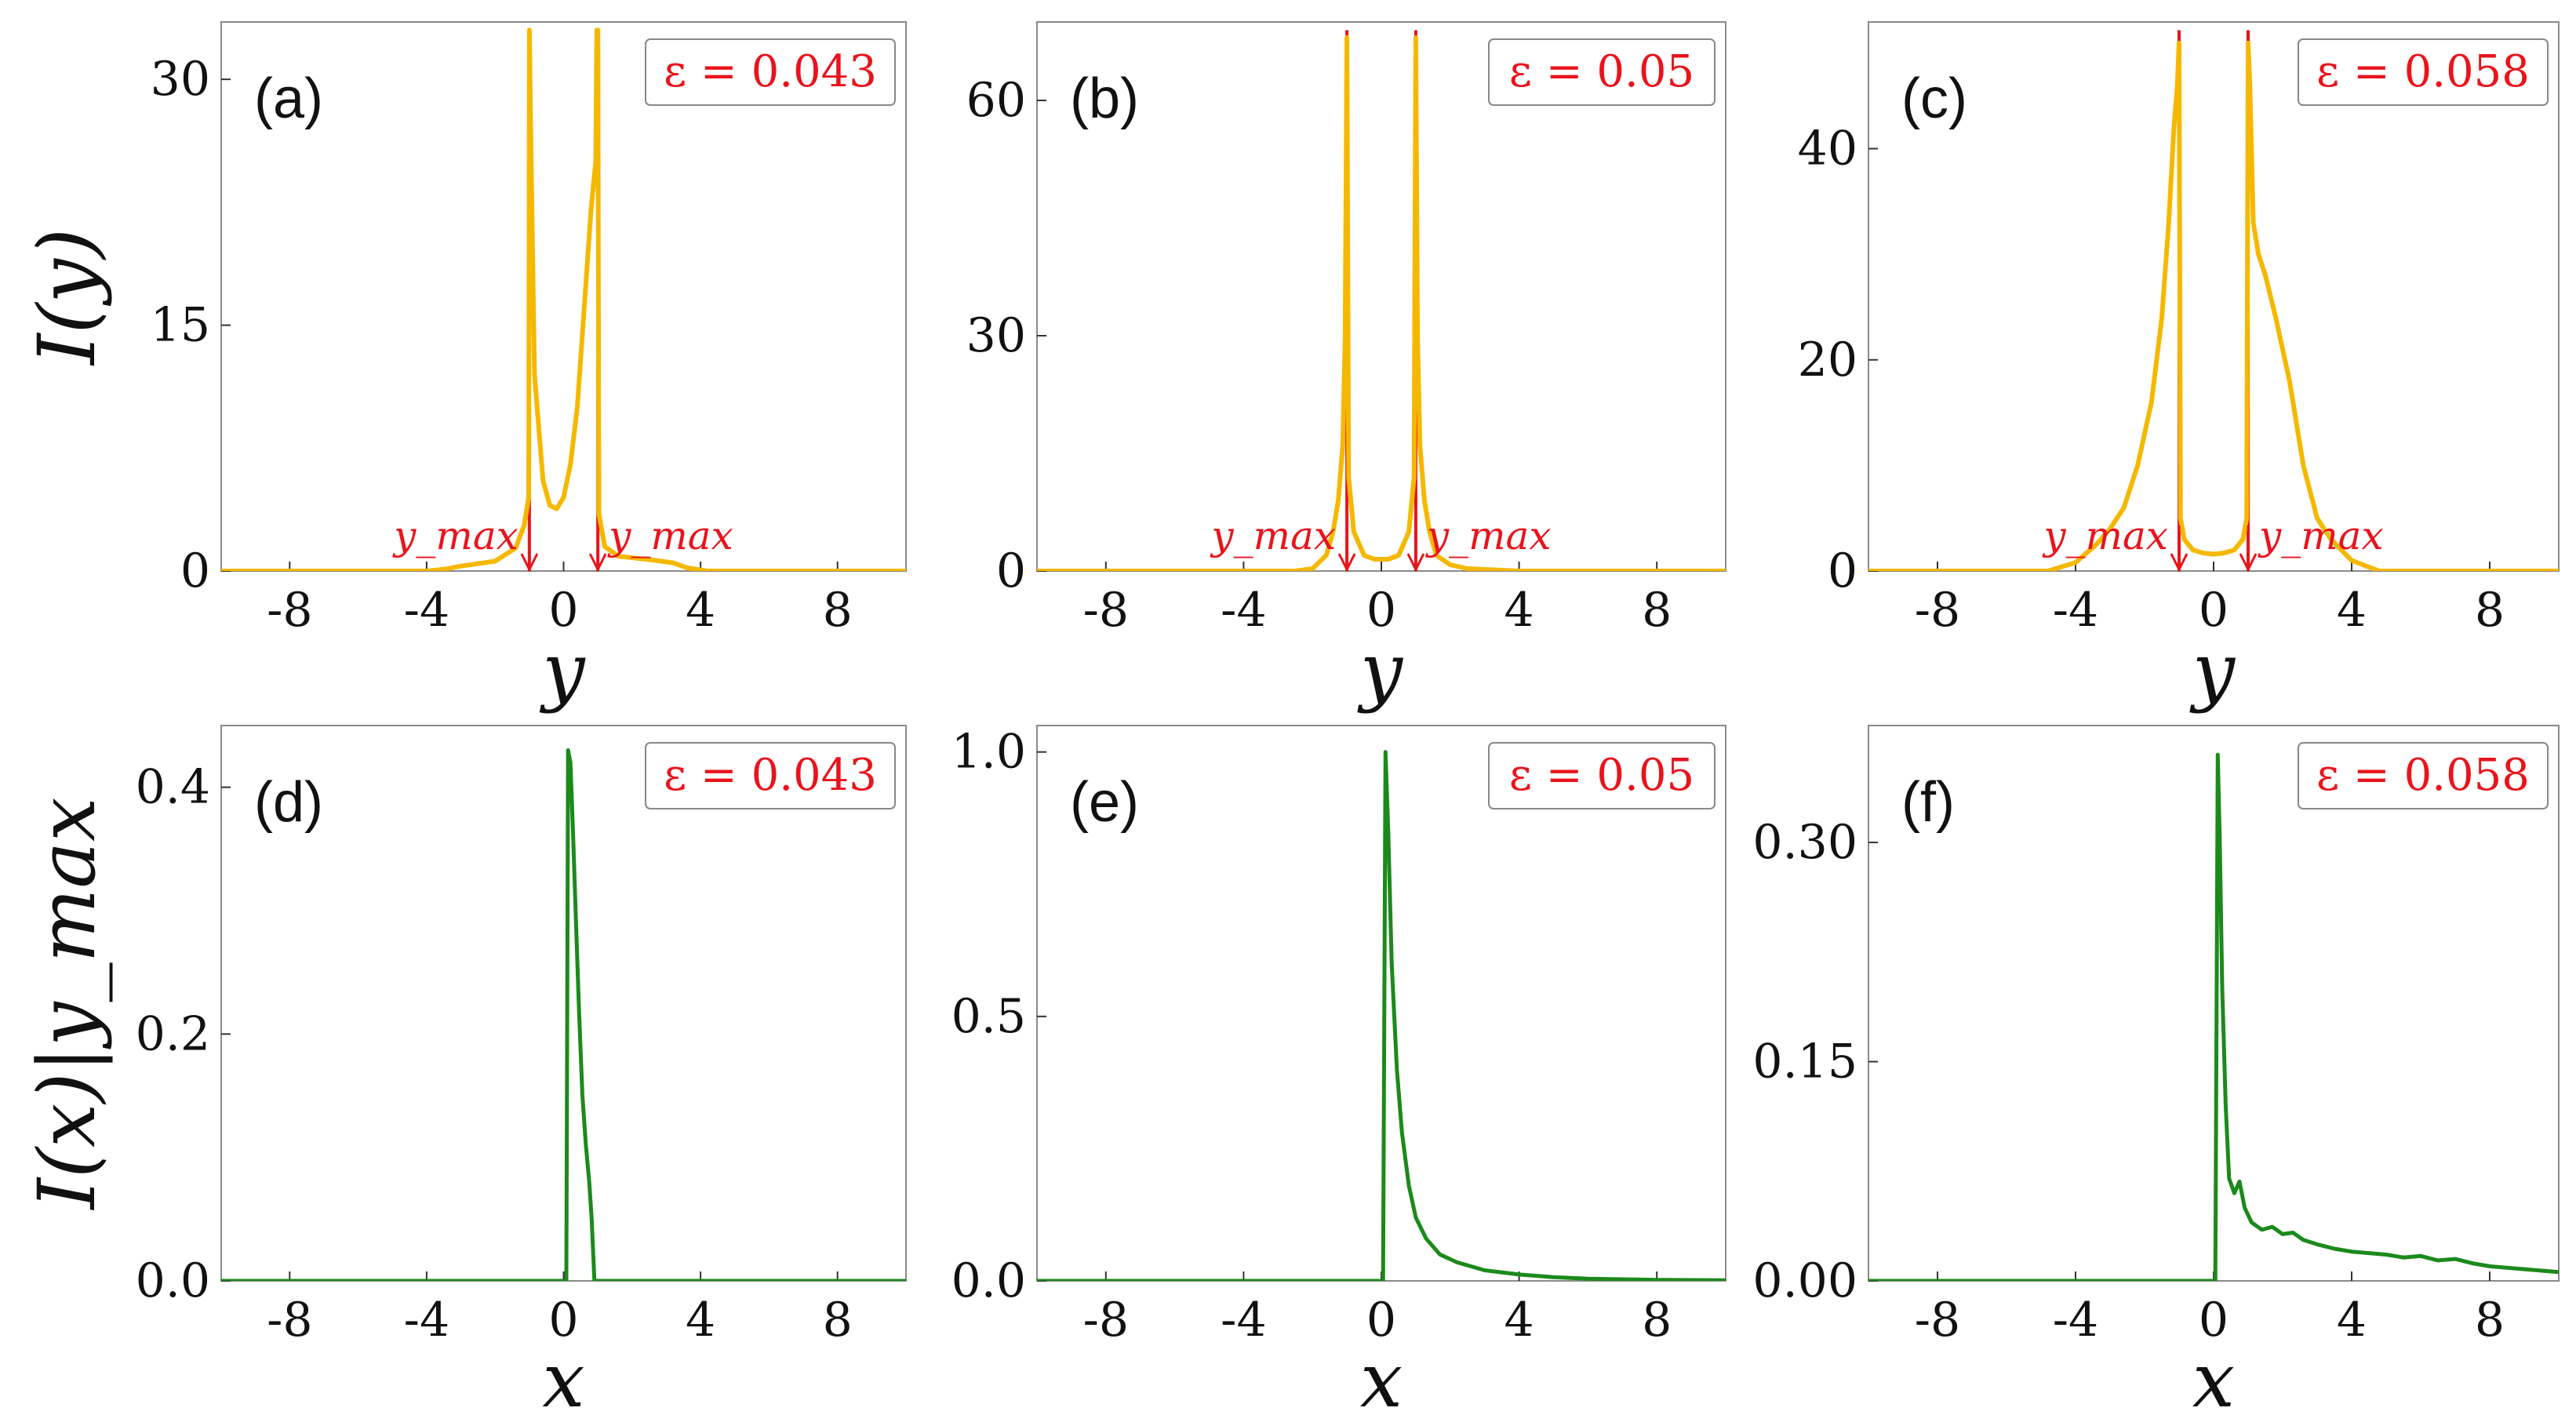  What do you see at coordinates (67, 1004) in the screenshot?
I see `y-axis-label-bottom: I(x)|y_max` at bounding box center [67, 1004].